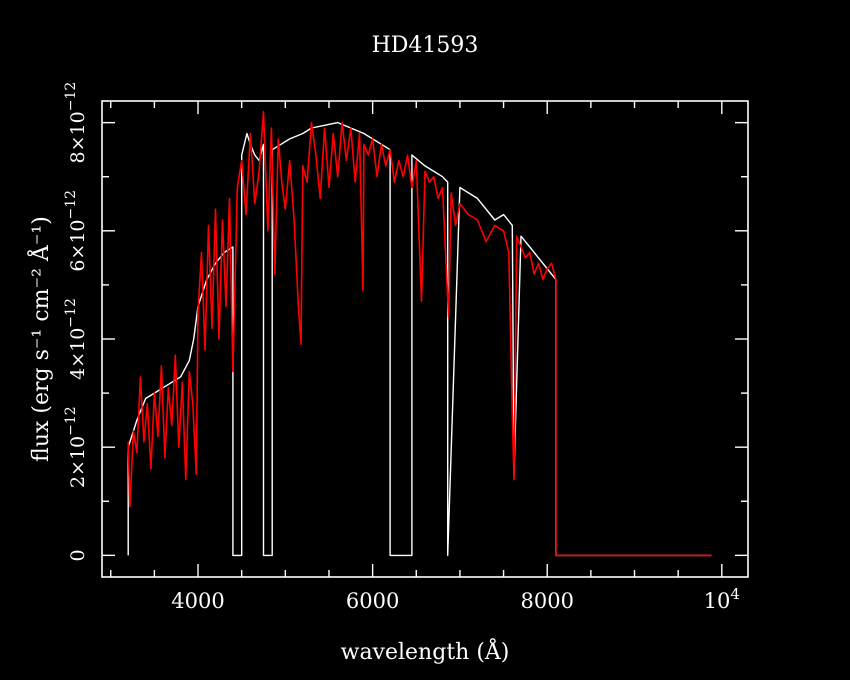 This screenshot has height=680, width=850. What do you see at coordinates (76, 339) in the screenshot?
I see `y-tick-label: 4×10−12` at bounding box center [76, 339].